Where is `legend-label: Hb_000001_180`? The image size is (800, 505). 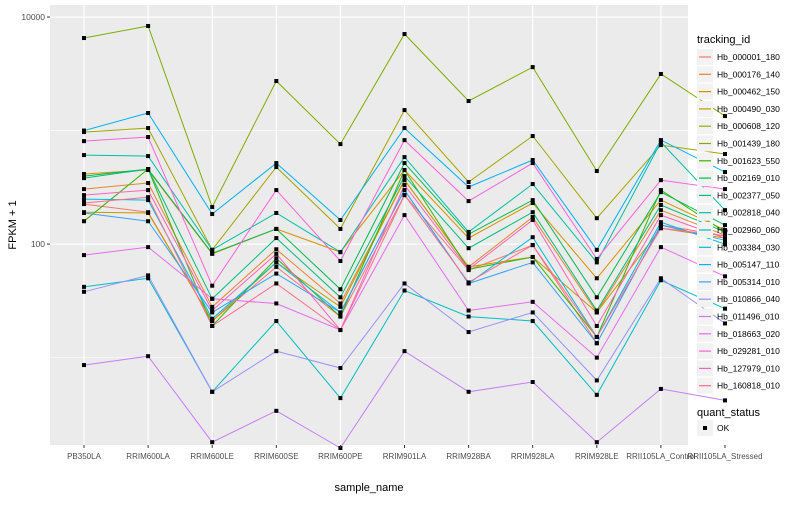 legend-label: Hb_000001_180 is located at coordinates (748, 57).